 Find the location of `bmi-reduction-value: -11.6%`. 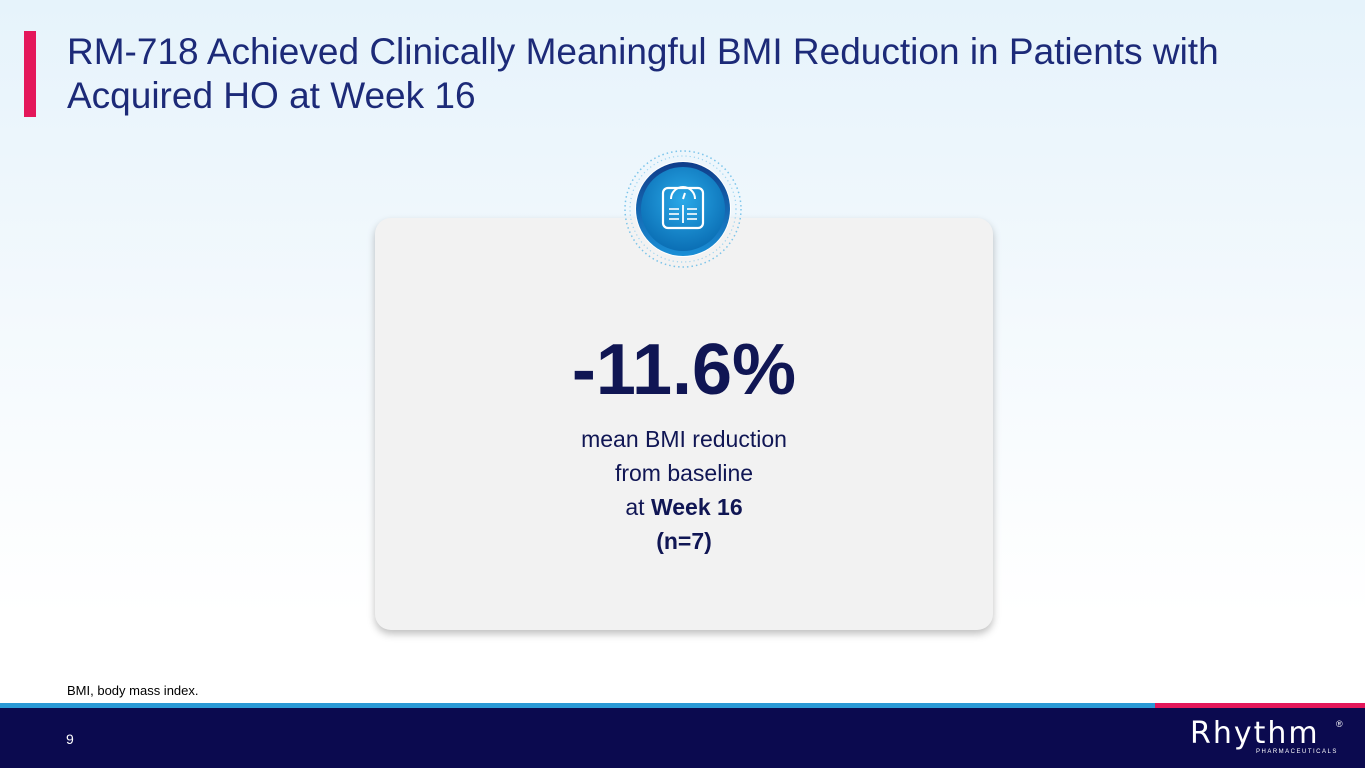

bmi-reduction-value: -11.6% is located at coordinates (684, 370).